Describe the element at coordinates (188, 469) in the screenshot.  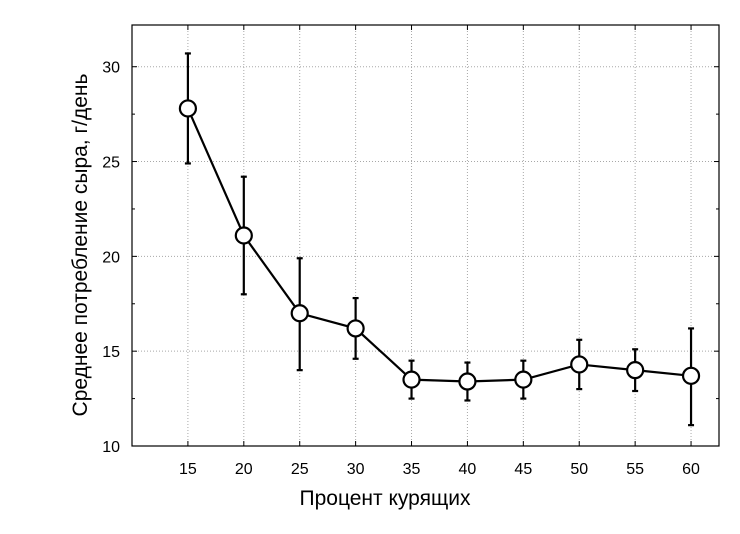
I see `x-tick-label: 15` at that location.